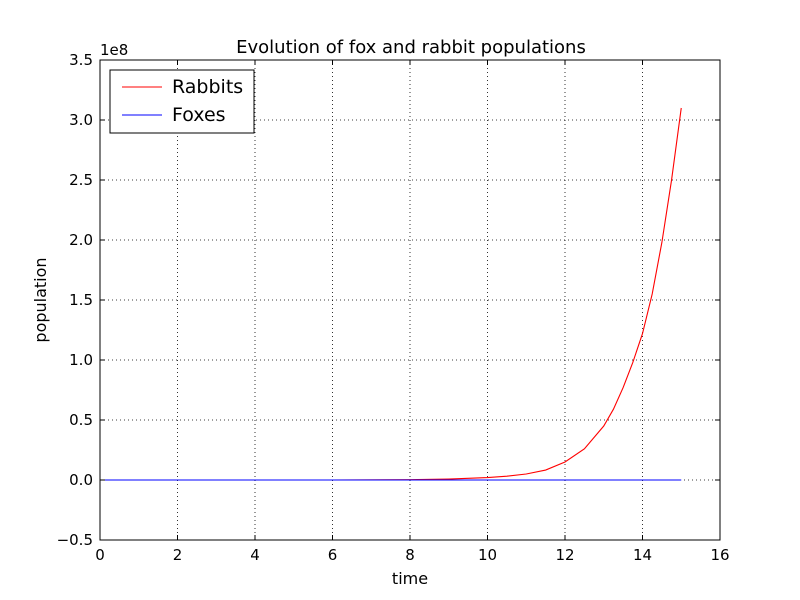  Describe the element at coordinates (487, 555) in the screenshot. I see `x-tick-label: 10` at that location.